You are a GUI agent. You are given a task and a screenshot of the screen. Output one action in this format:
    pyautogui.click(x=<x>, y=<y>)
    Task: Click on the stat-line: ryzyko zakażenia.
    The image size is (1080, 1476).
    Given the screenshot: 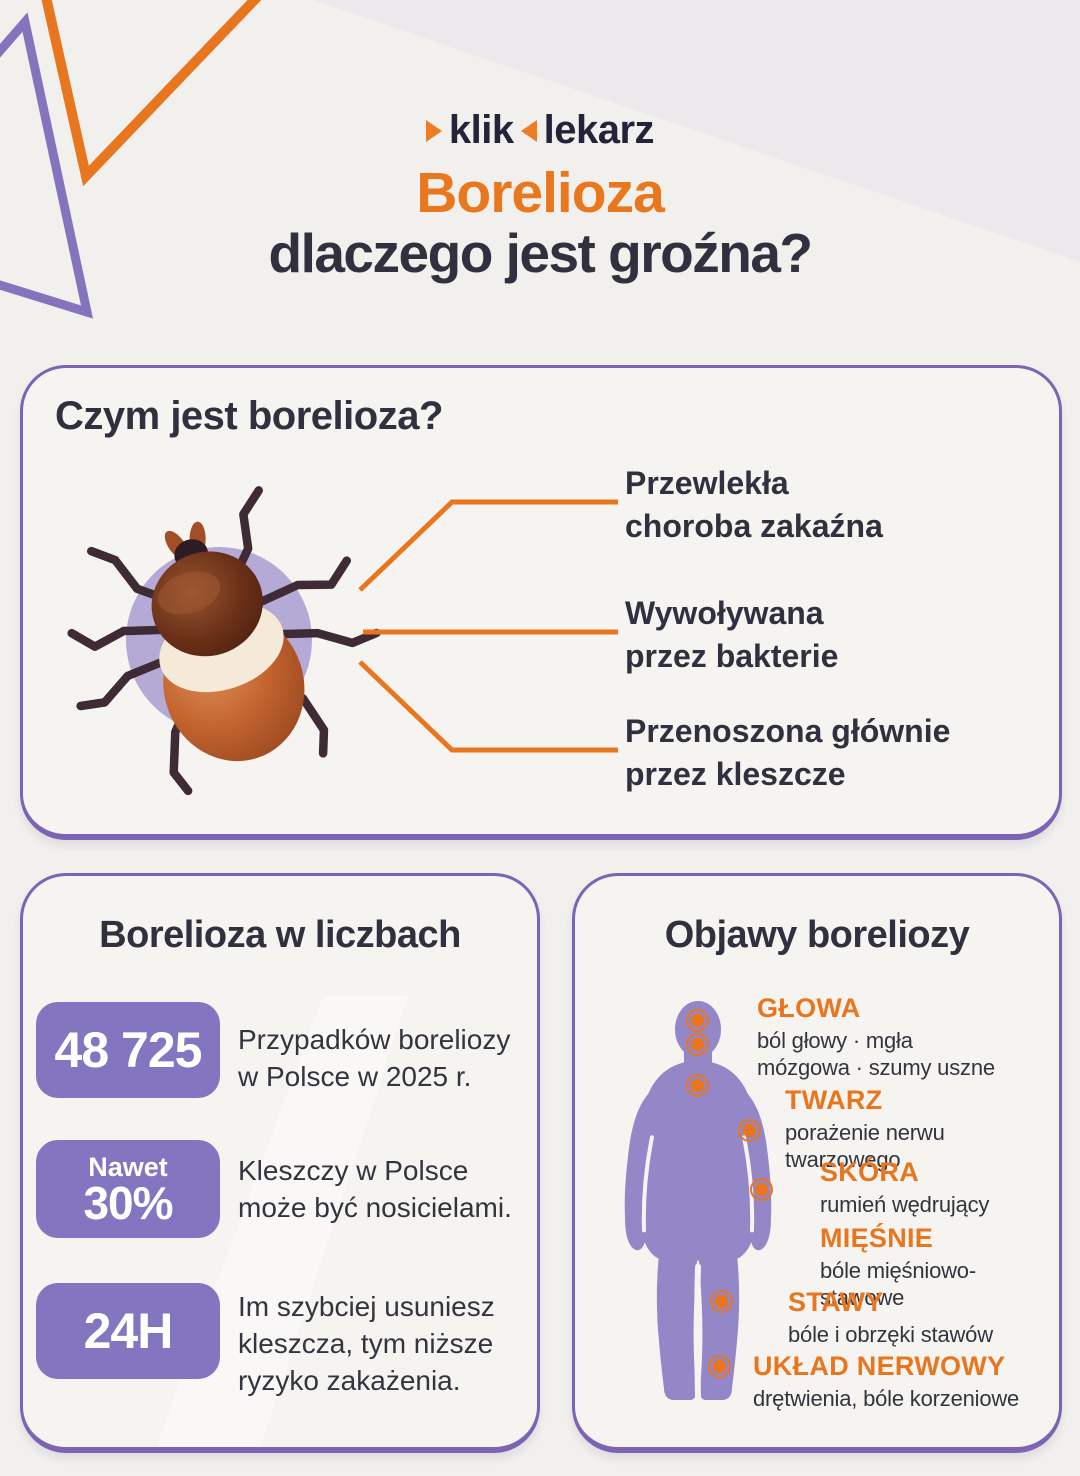 What is the action you would take?
    pyautogui.click(x=349, y=1380)
    